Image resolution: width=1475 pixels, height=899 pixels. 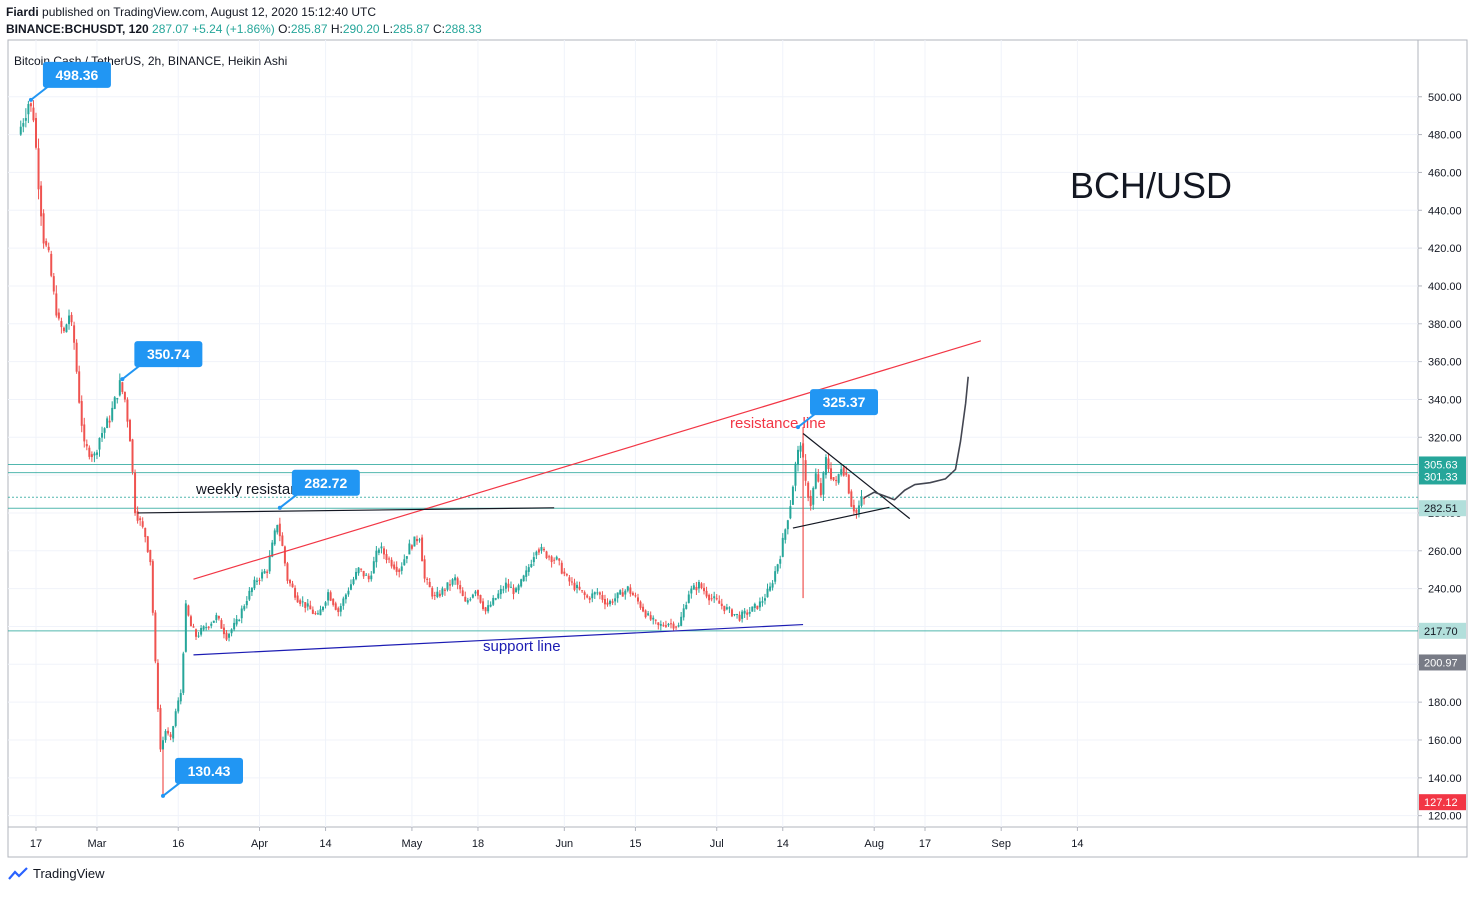 What do you see at coordinates (1441, 663) in the screenshot?
I see `price-scale-badge-label: 200.97` at bounding box center [1441, 663].